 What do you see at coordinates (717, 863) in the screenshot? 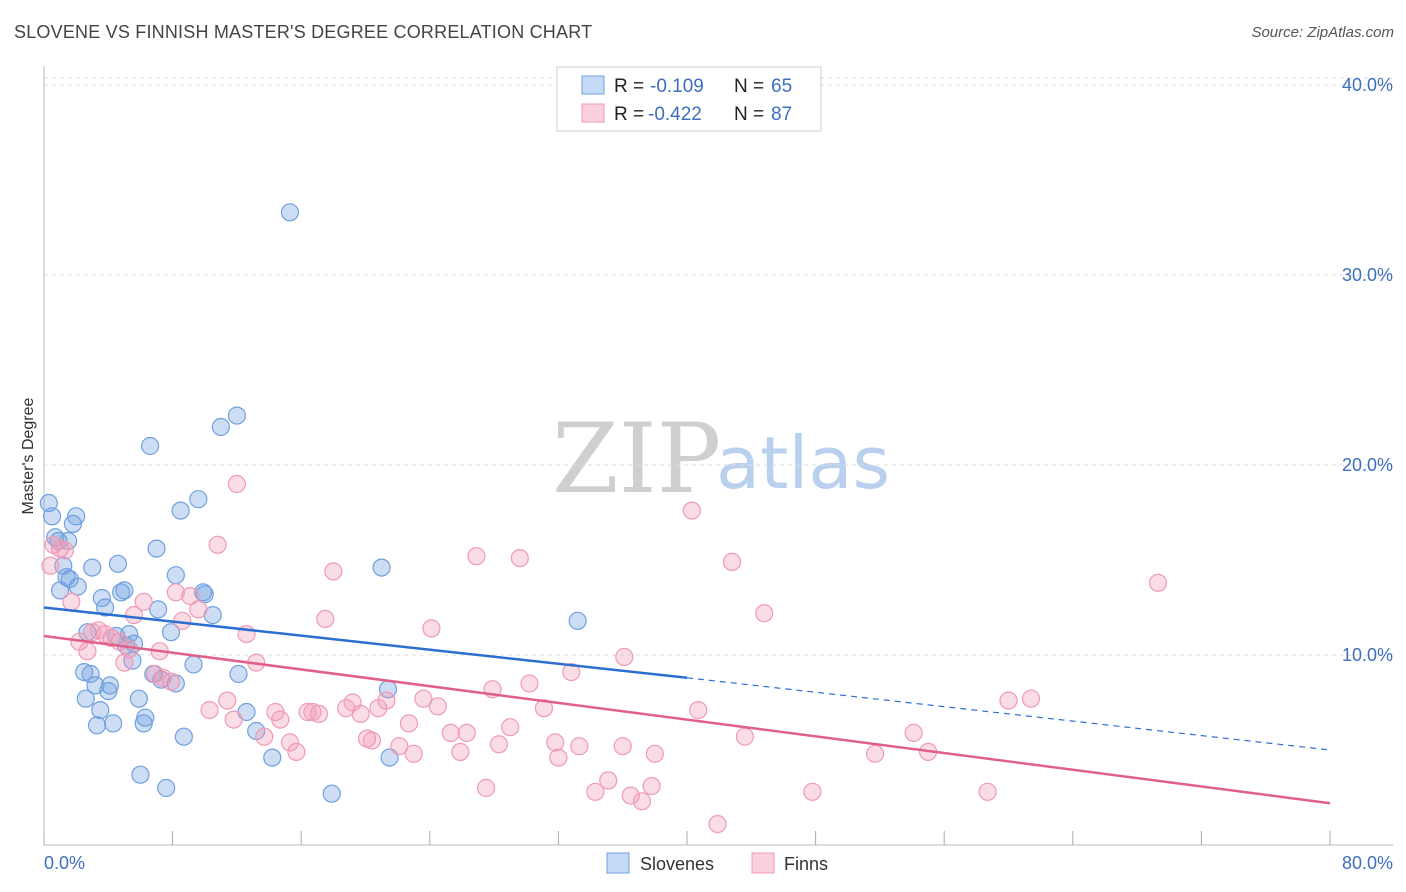
I see `series-legend: Slovenes Finns` at bounding box center [717, 863].